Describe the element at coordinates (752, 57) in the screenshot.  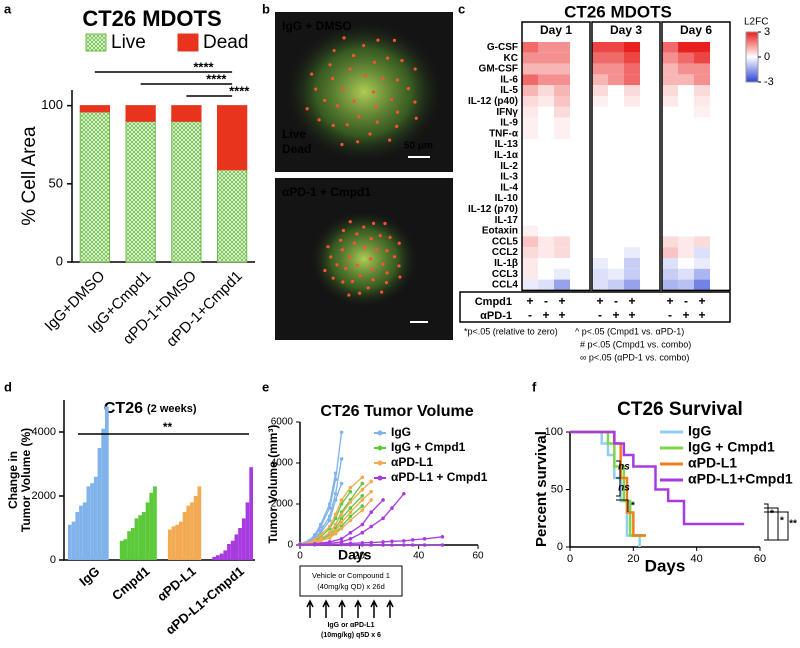
I see `colorbar` at that location.